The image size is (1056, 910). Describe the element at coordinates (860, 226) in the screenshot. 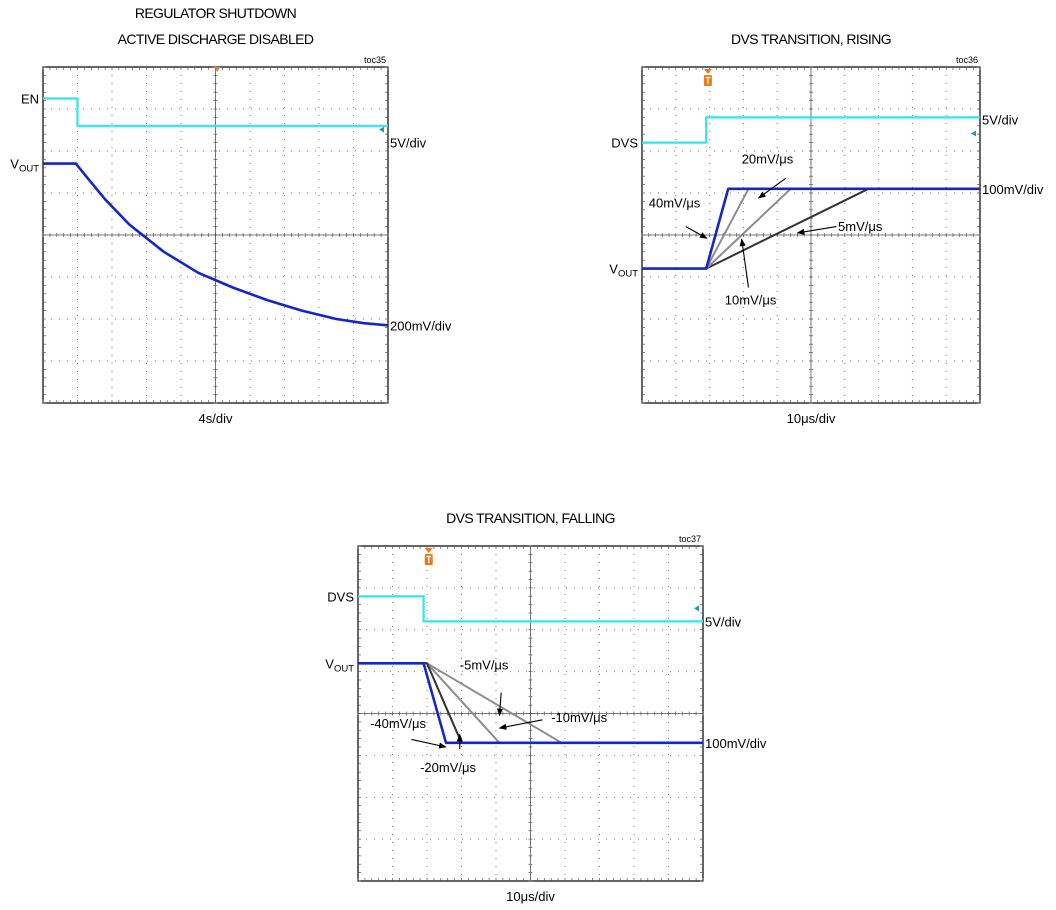

I see `slew-rate-annotation: 5mV/μs` at that location.